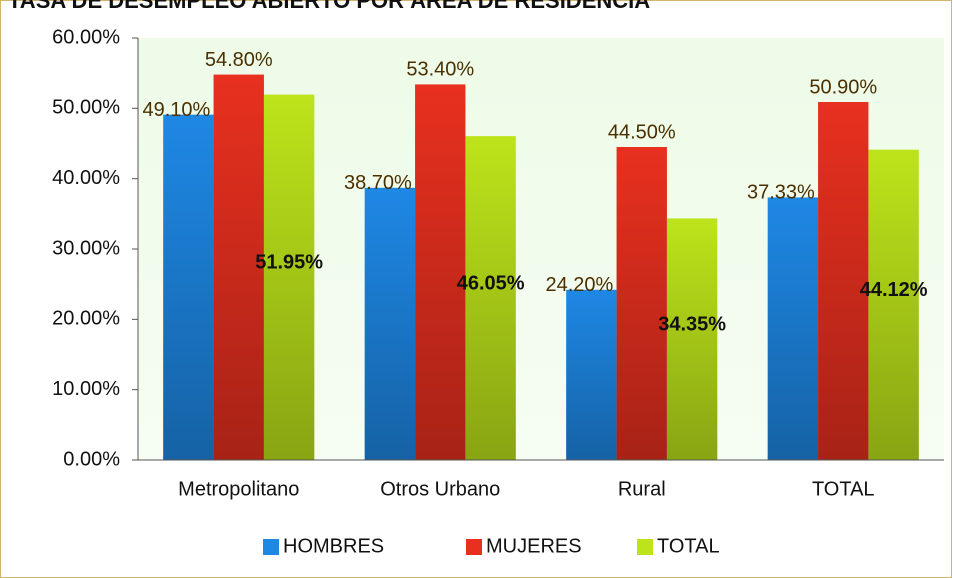  I want to click on value-label: 44.12%, so click(894, 290).